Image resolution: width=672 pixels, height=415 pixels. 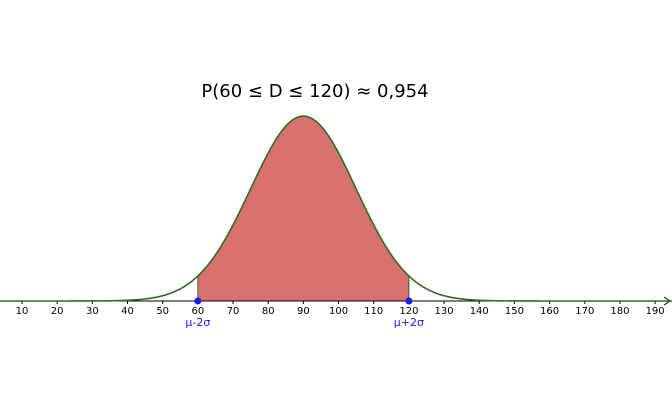 What do you see at coordinates (584, 311) in the screenshot?
I see `x-tick-label: 170` at bounding box center [584, 311].